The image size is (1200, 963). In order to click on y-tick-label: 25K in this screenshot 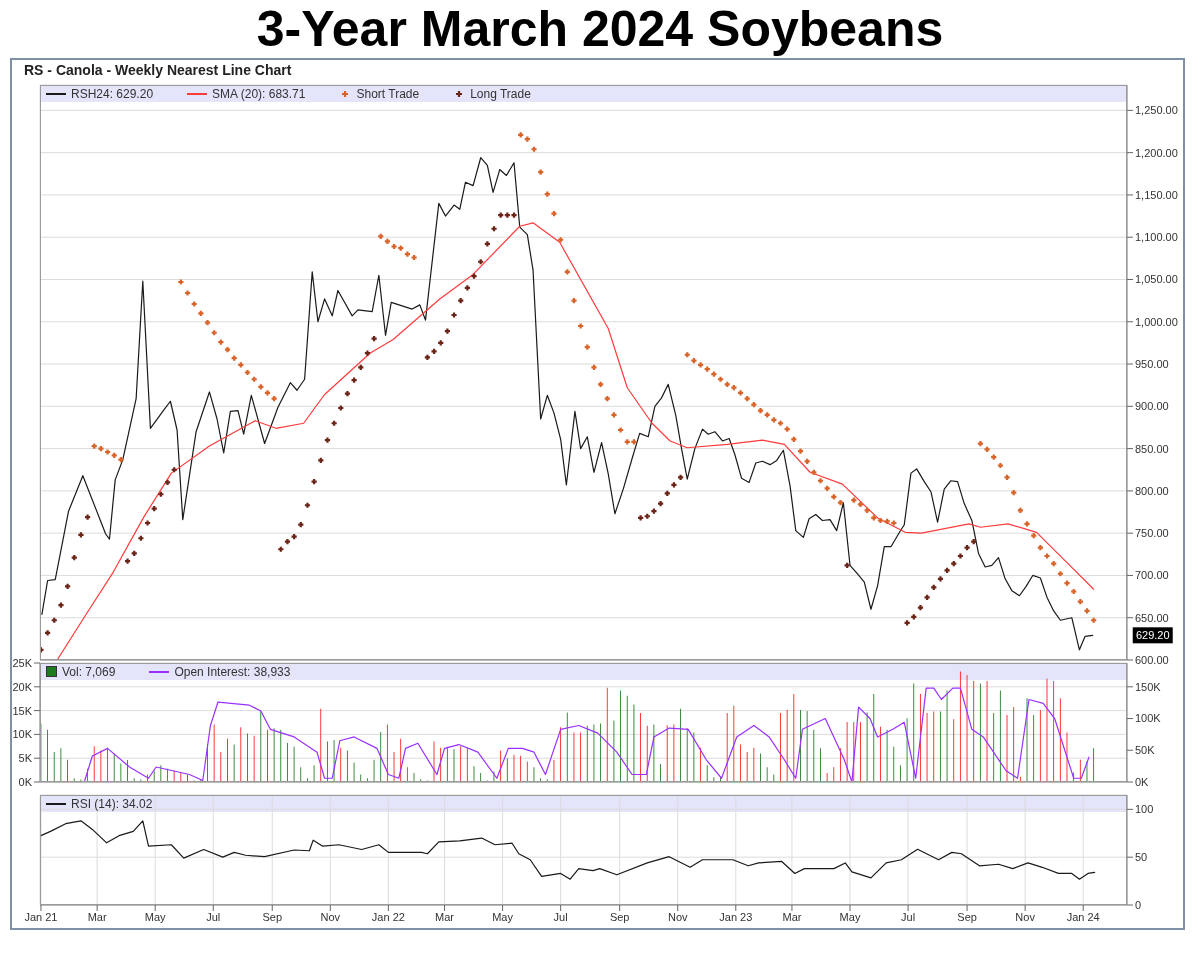, I will do `click(22, 662)`.